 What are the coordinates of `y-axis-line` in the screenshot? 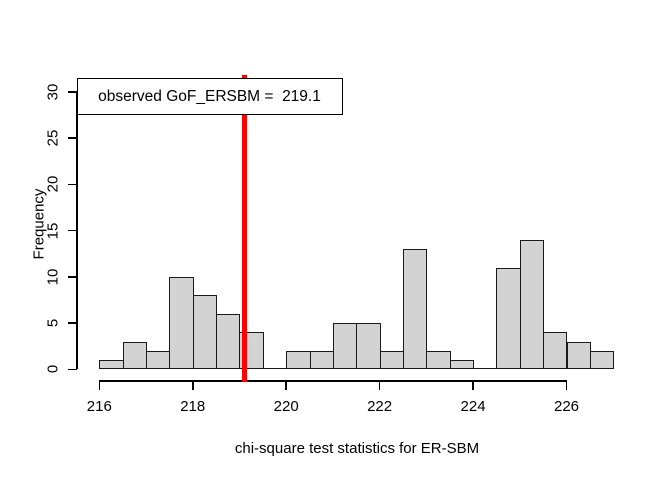 It's located at (77, 231).